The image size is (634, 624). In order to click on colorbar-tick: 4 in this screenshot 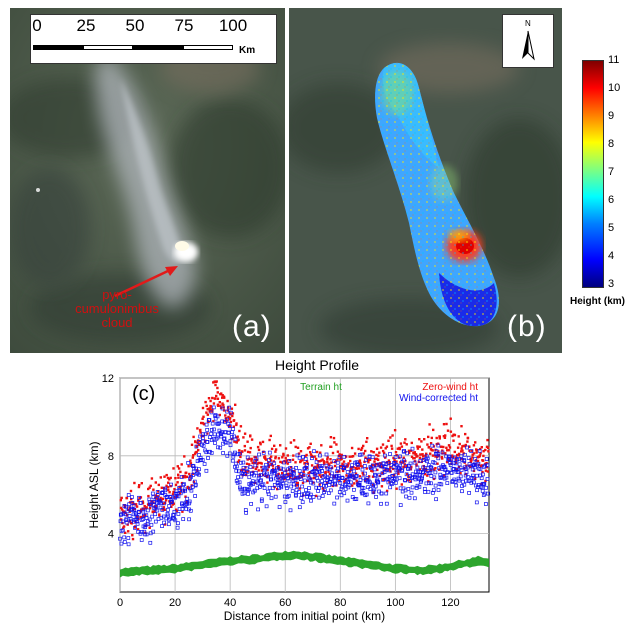, I will do `click(611, 256)`.